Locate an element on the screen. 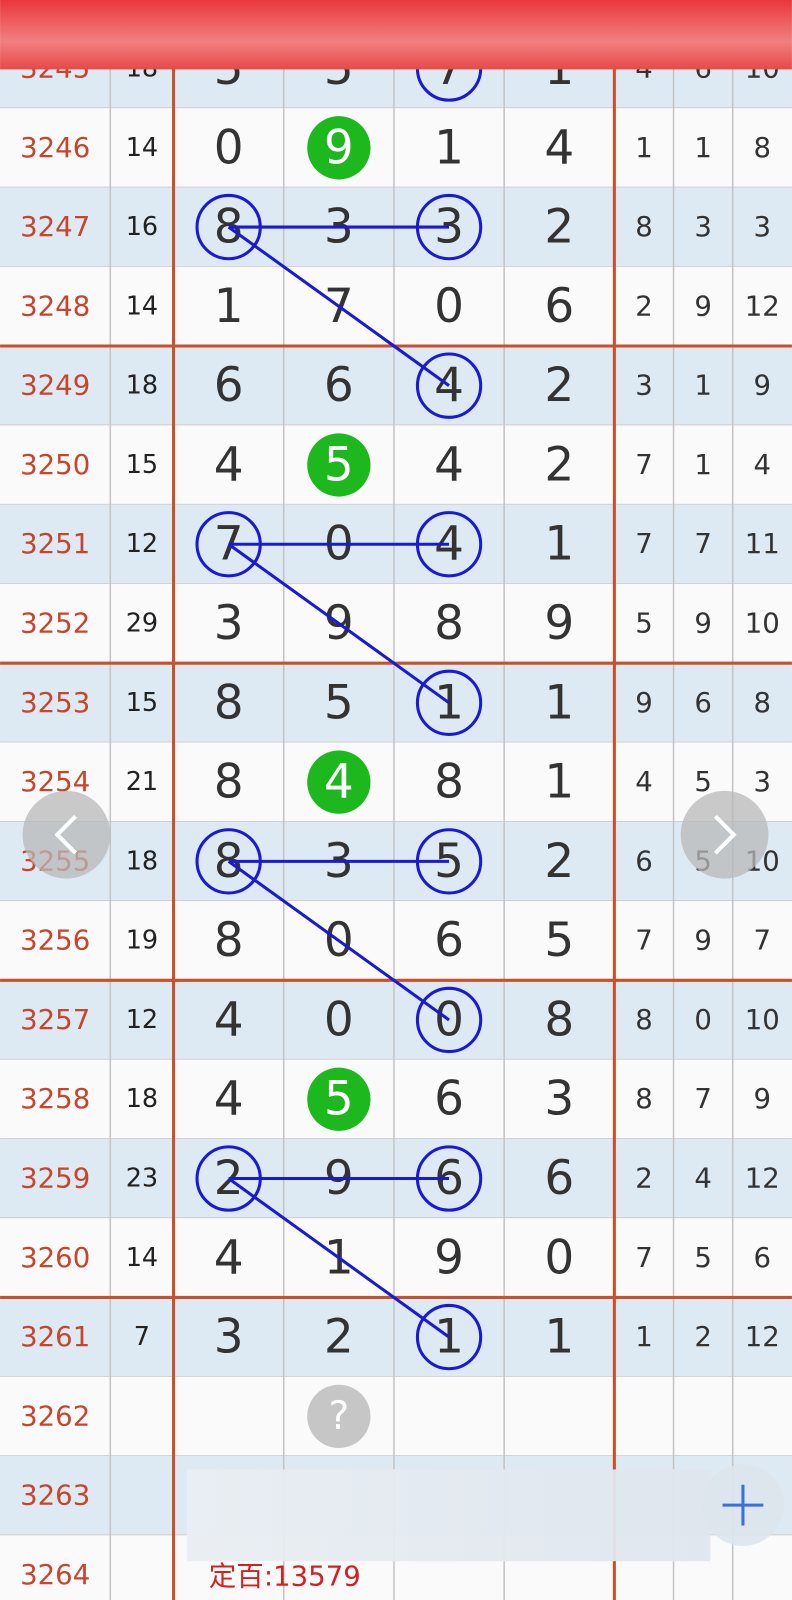  digit: 4 is located at coordinates (559, 147).